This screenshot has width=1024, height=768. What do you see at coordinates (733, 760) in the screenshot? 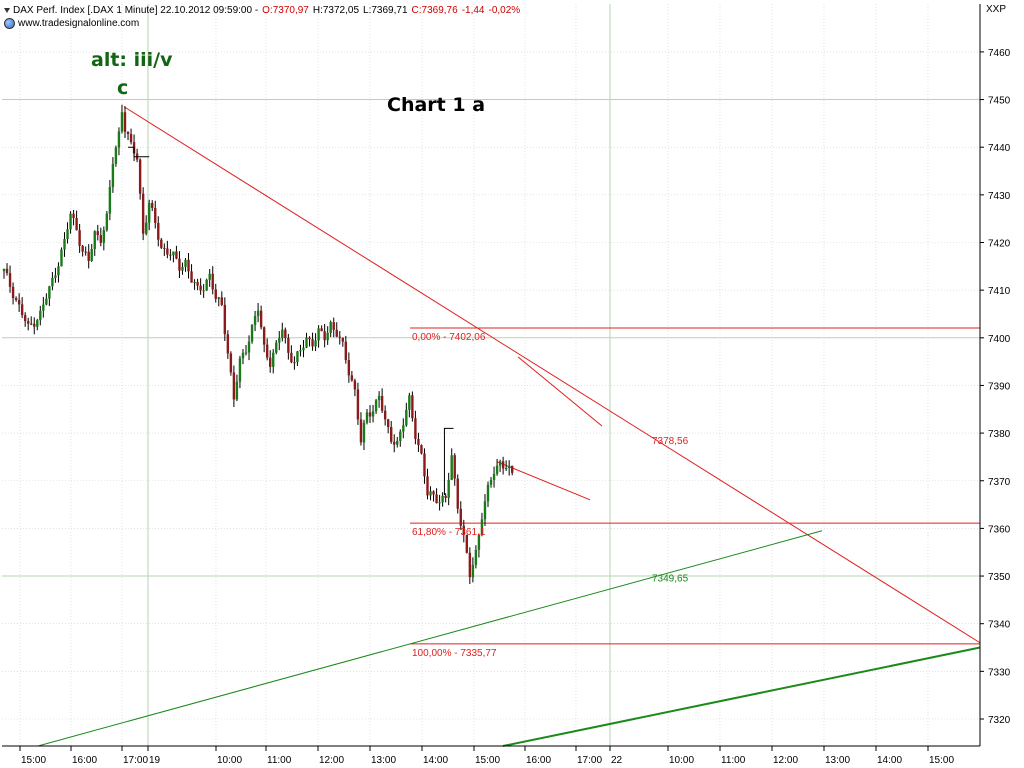
I see `x-tick-label: 11:00` at bounding box center [733, 760].